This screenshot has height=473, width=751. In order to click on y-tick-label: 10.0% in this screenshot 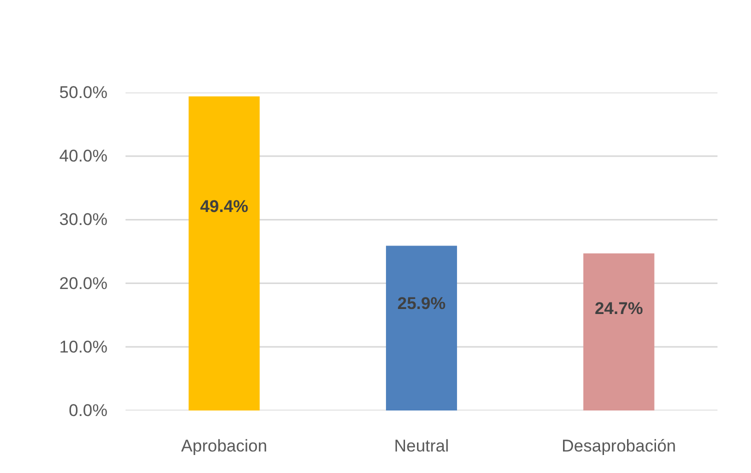, I will do `click(83, 346)`.